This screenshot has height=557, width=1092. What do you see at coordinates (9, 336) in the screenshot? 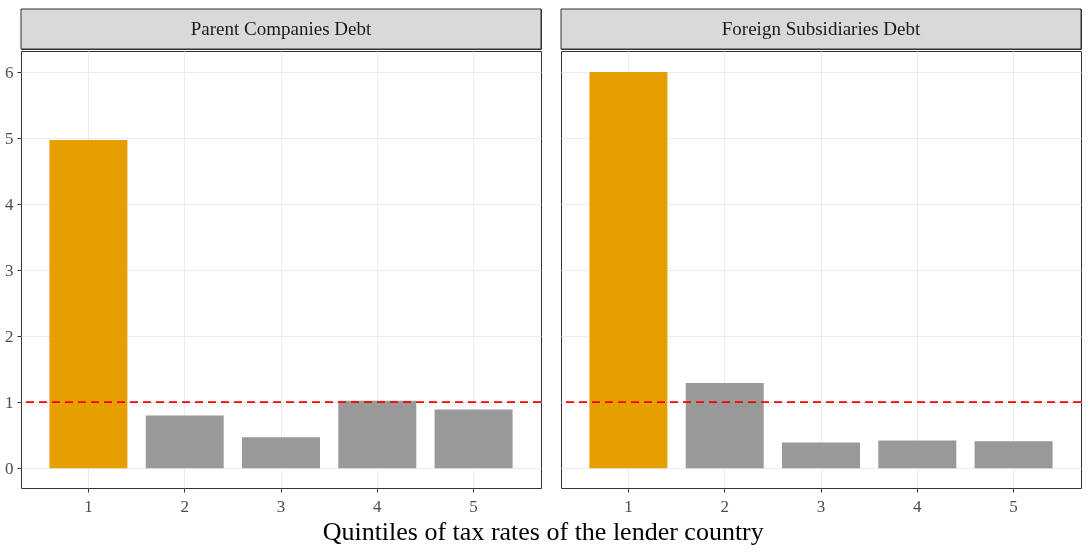
I see `y-tick-label: 2` at bounding box center [9, 336].